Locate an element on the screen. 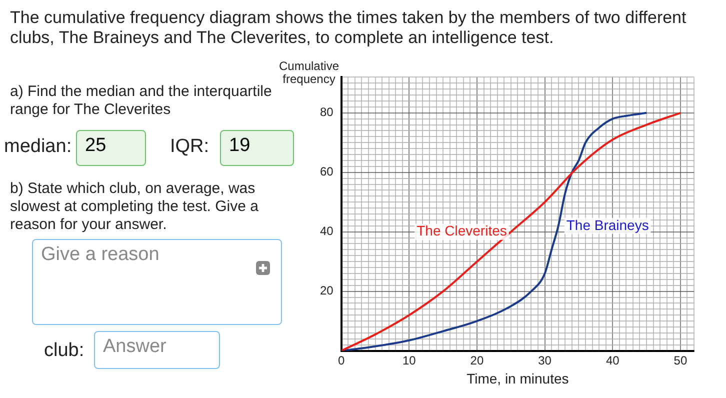 The image size is (726, 398). y-tick-label: 40 is located at coordinates (327, 231).